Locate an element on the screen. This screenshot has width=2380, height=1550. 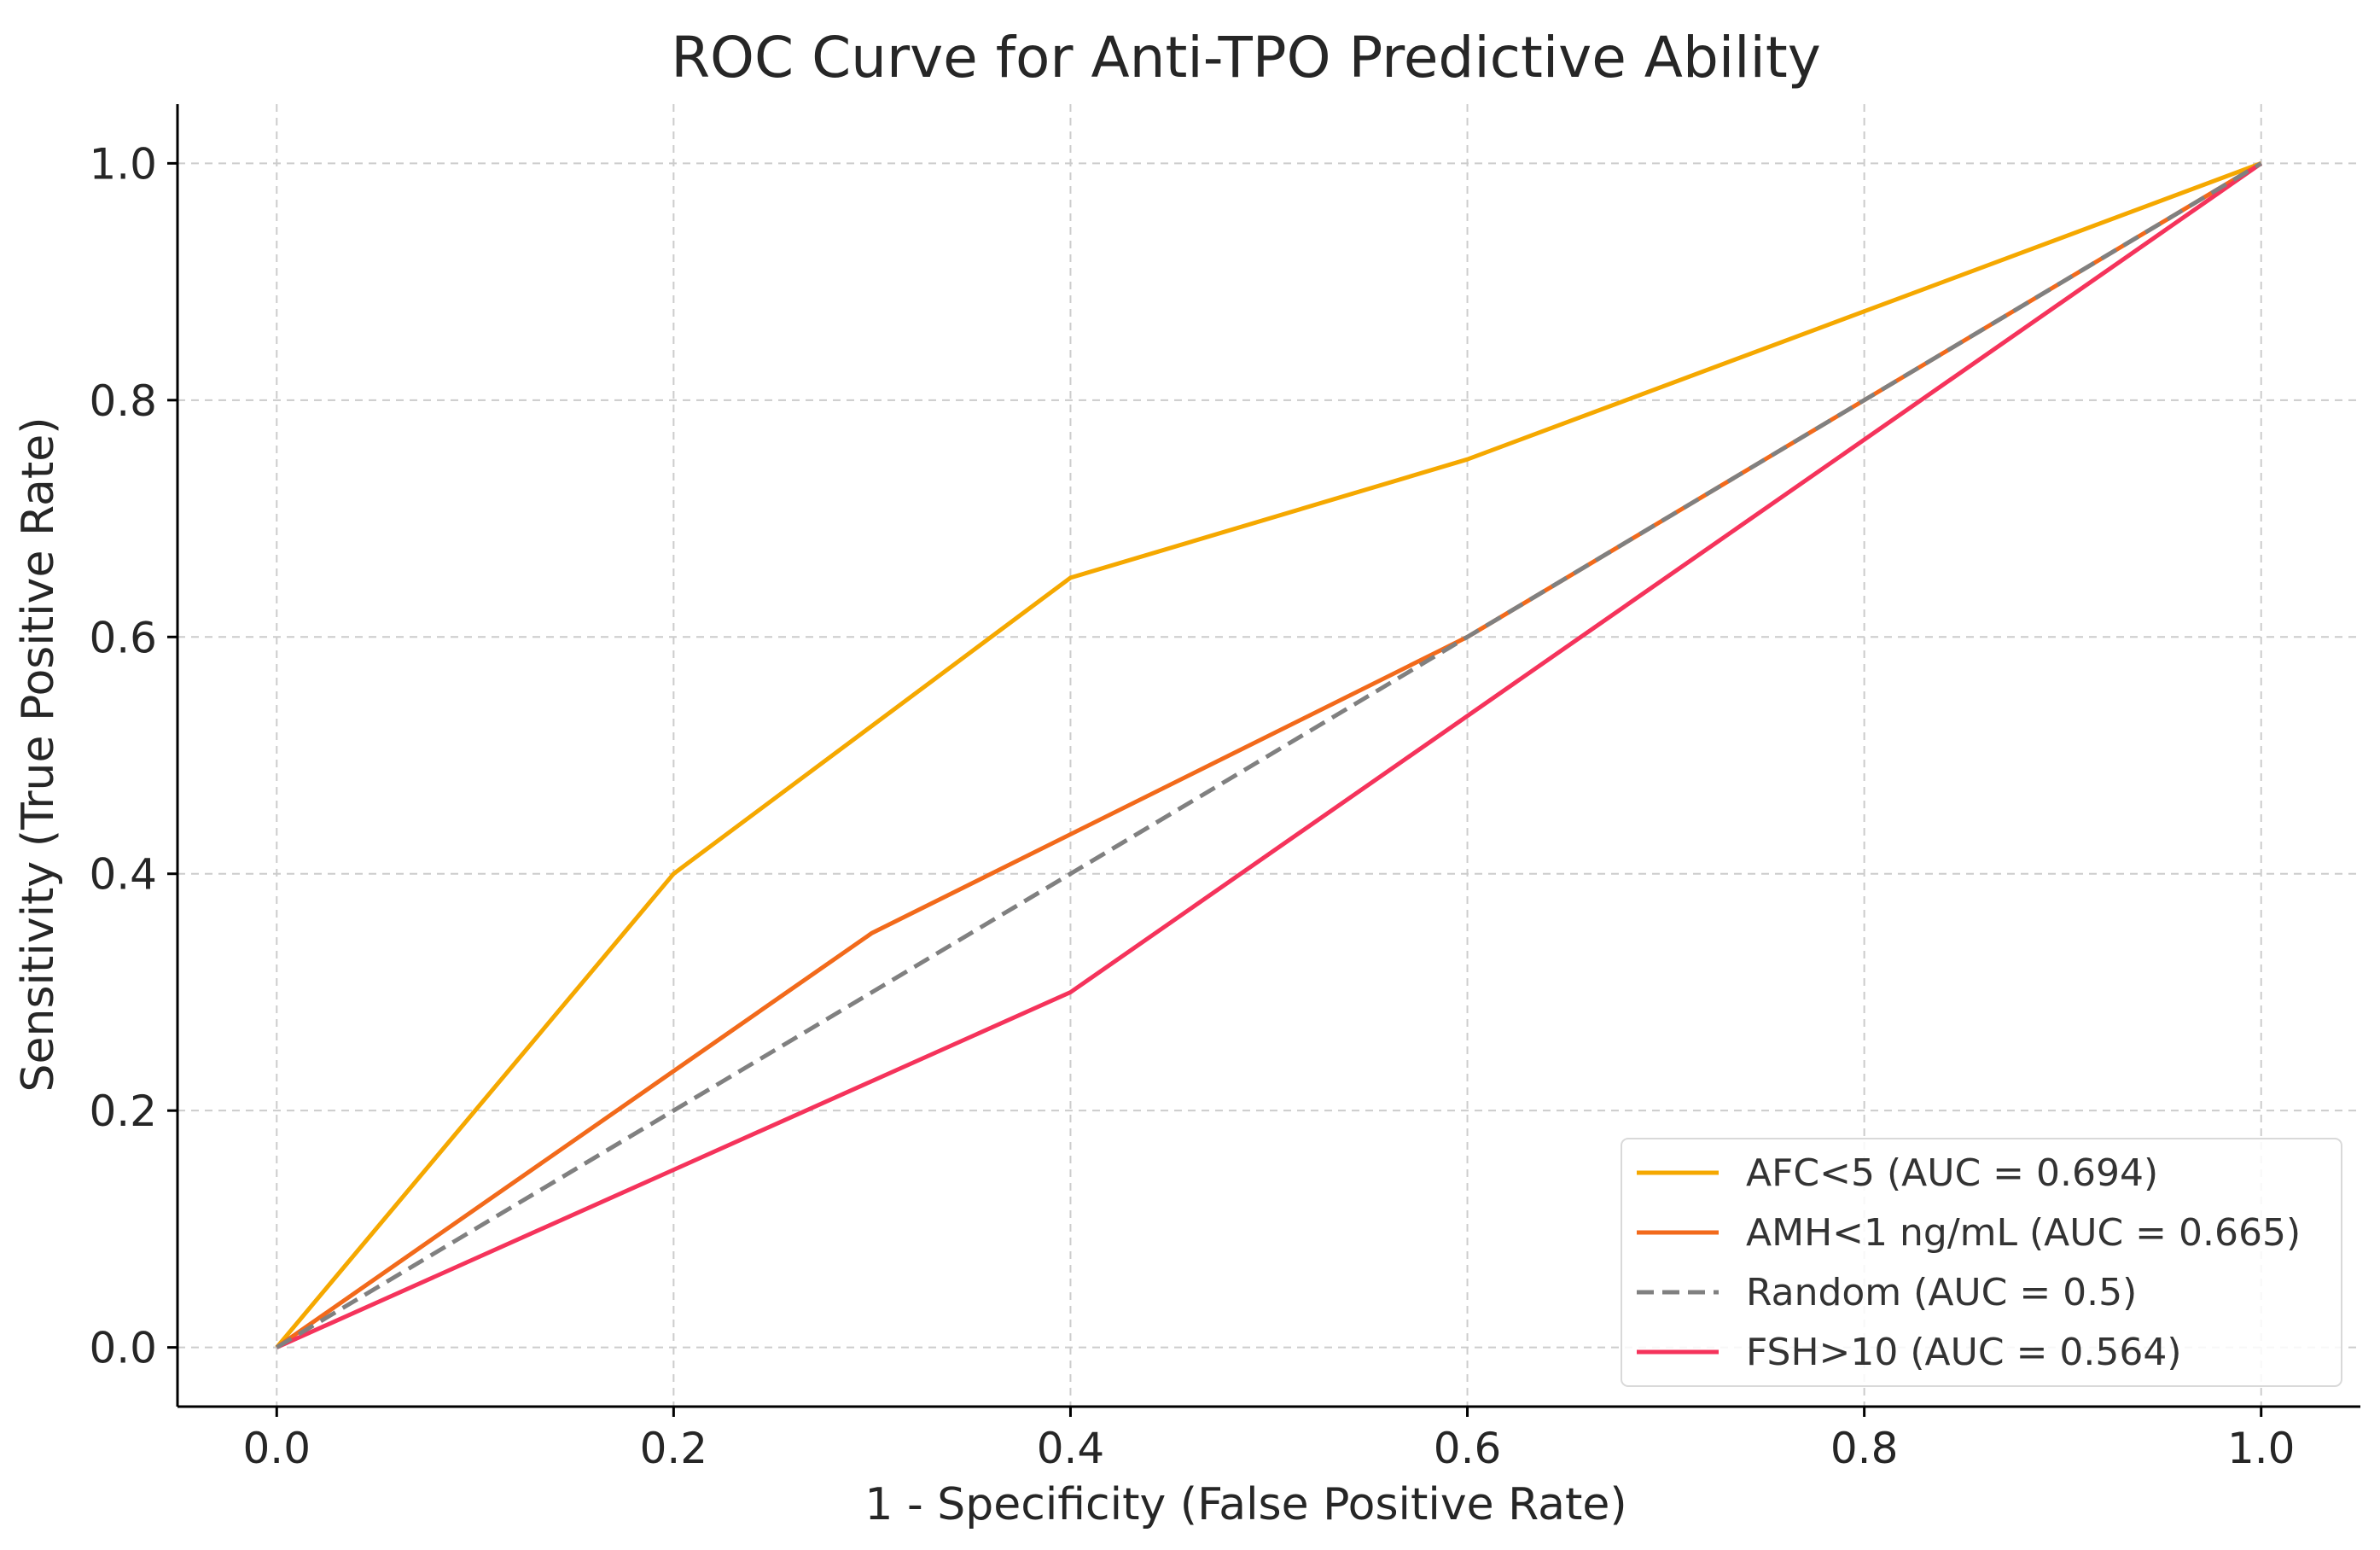
legend-label-1: AMH<1 ng/mL (AUC = 0.665) is located at coordinates (2023, 1233).